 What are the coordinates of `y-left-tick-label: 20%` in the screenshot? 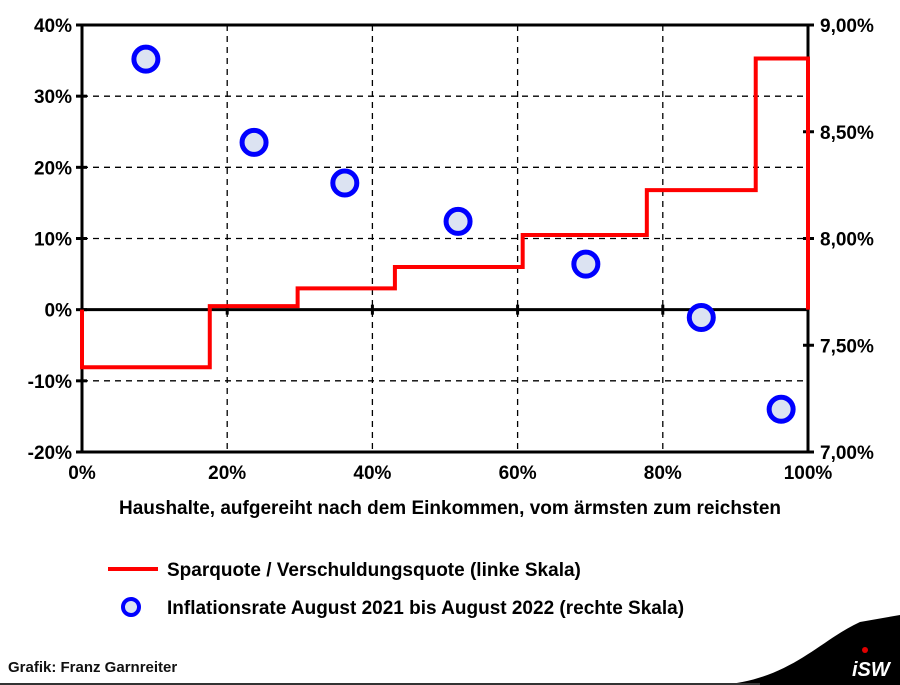 It's located at (53, 168).